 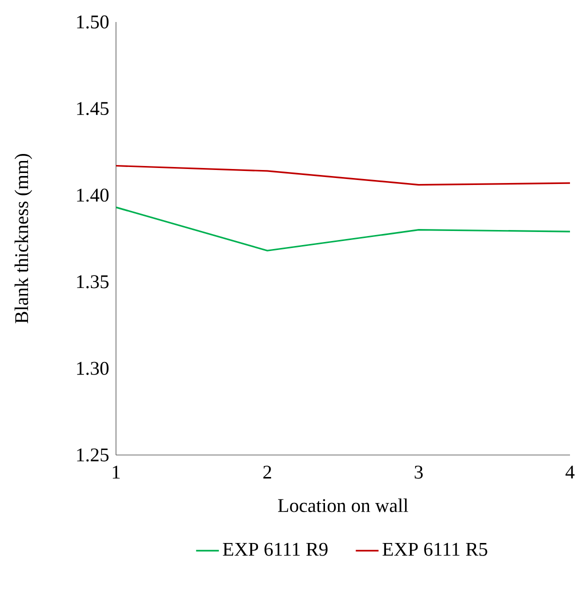 I want to click on legend-label: EXP 6111 R5, so click(x=435, y=549).